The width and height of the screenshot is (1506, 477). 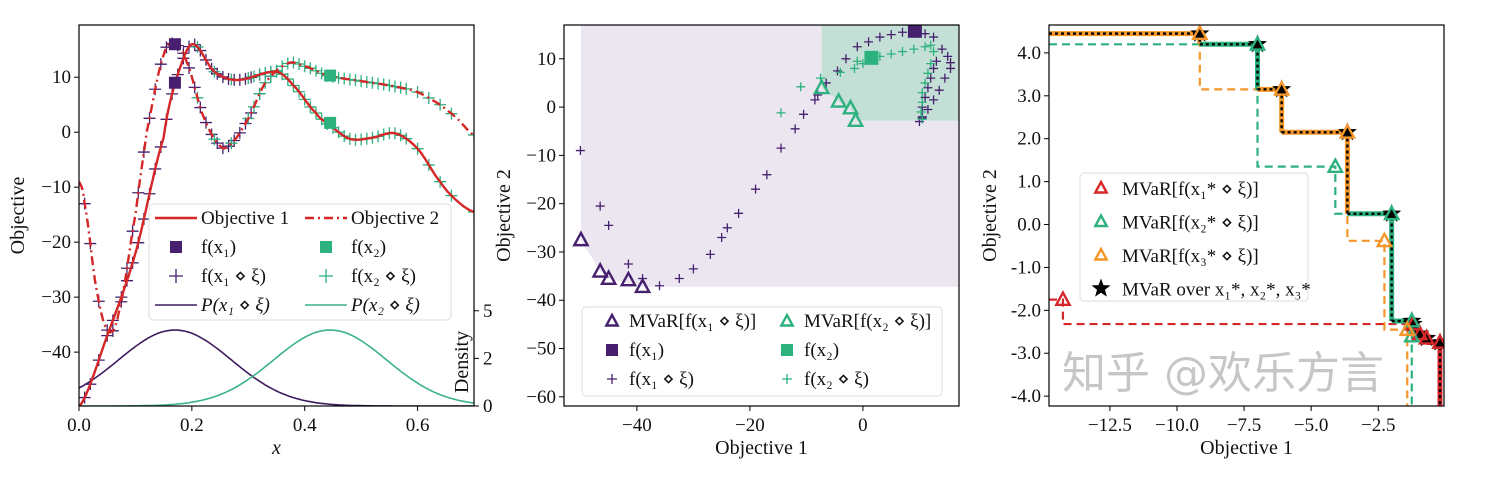 What do you see at coordinates (750, 425) in the screenshot?
I see `x-tick-label: −20` at bounding box center [750, 425].